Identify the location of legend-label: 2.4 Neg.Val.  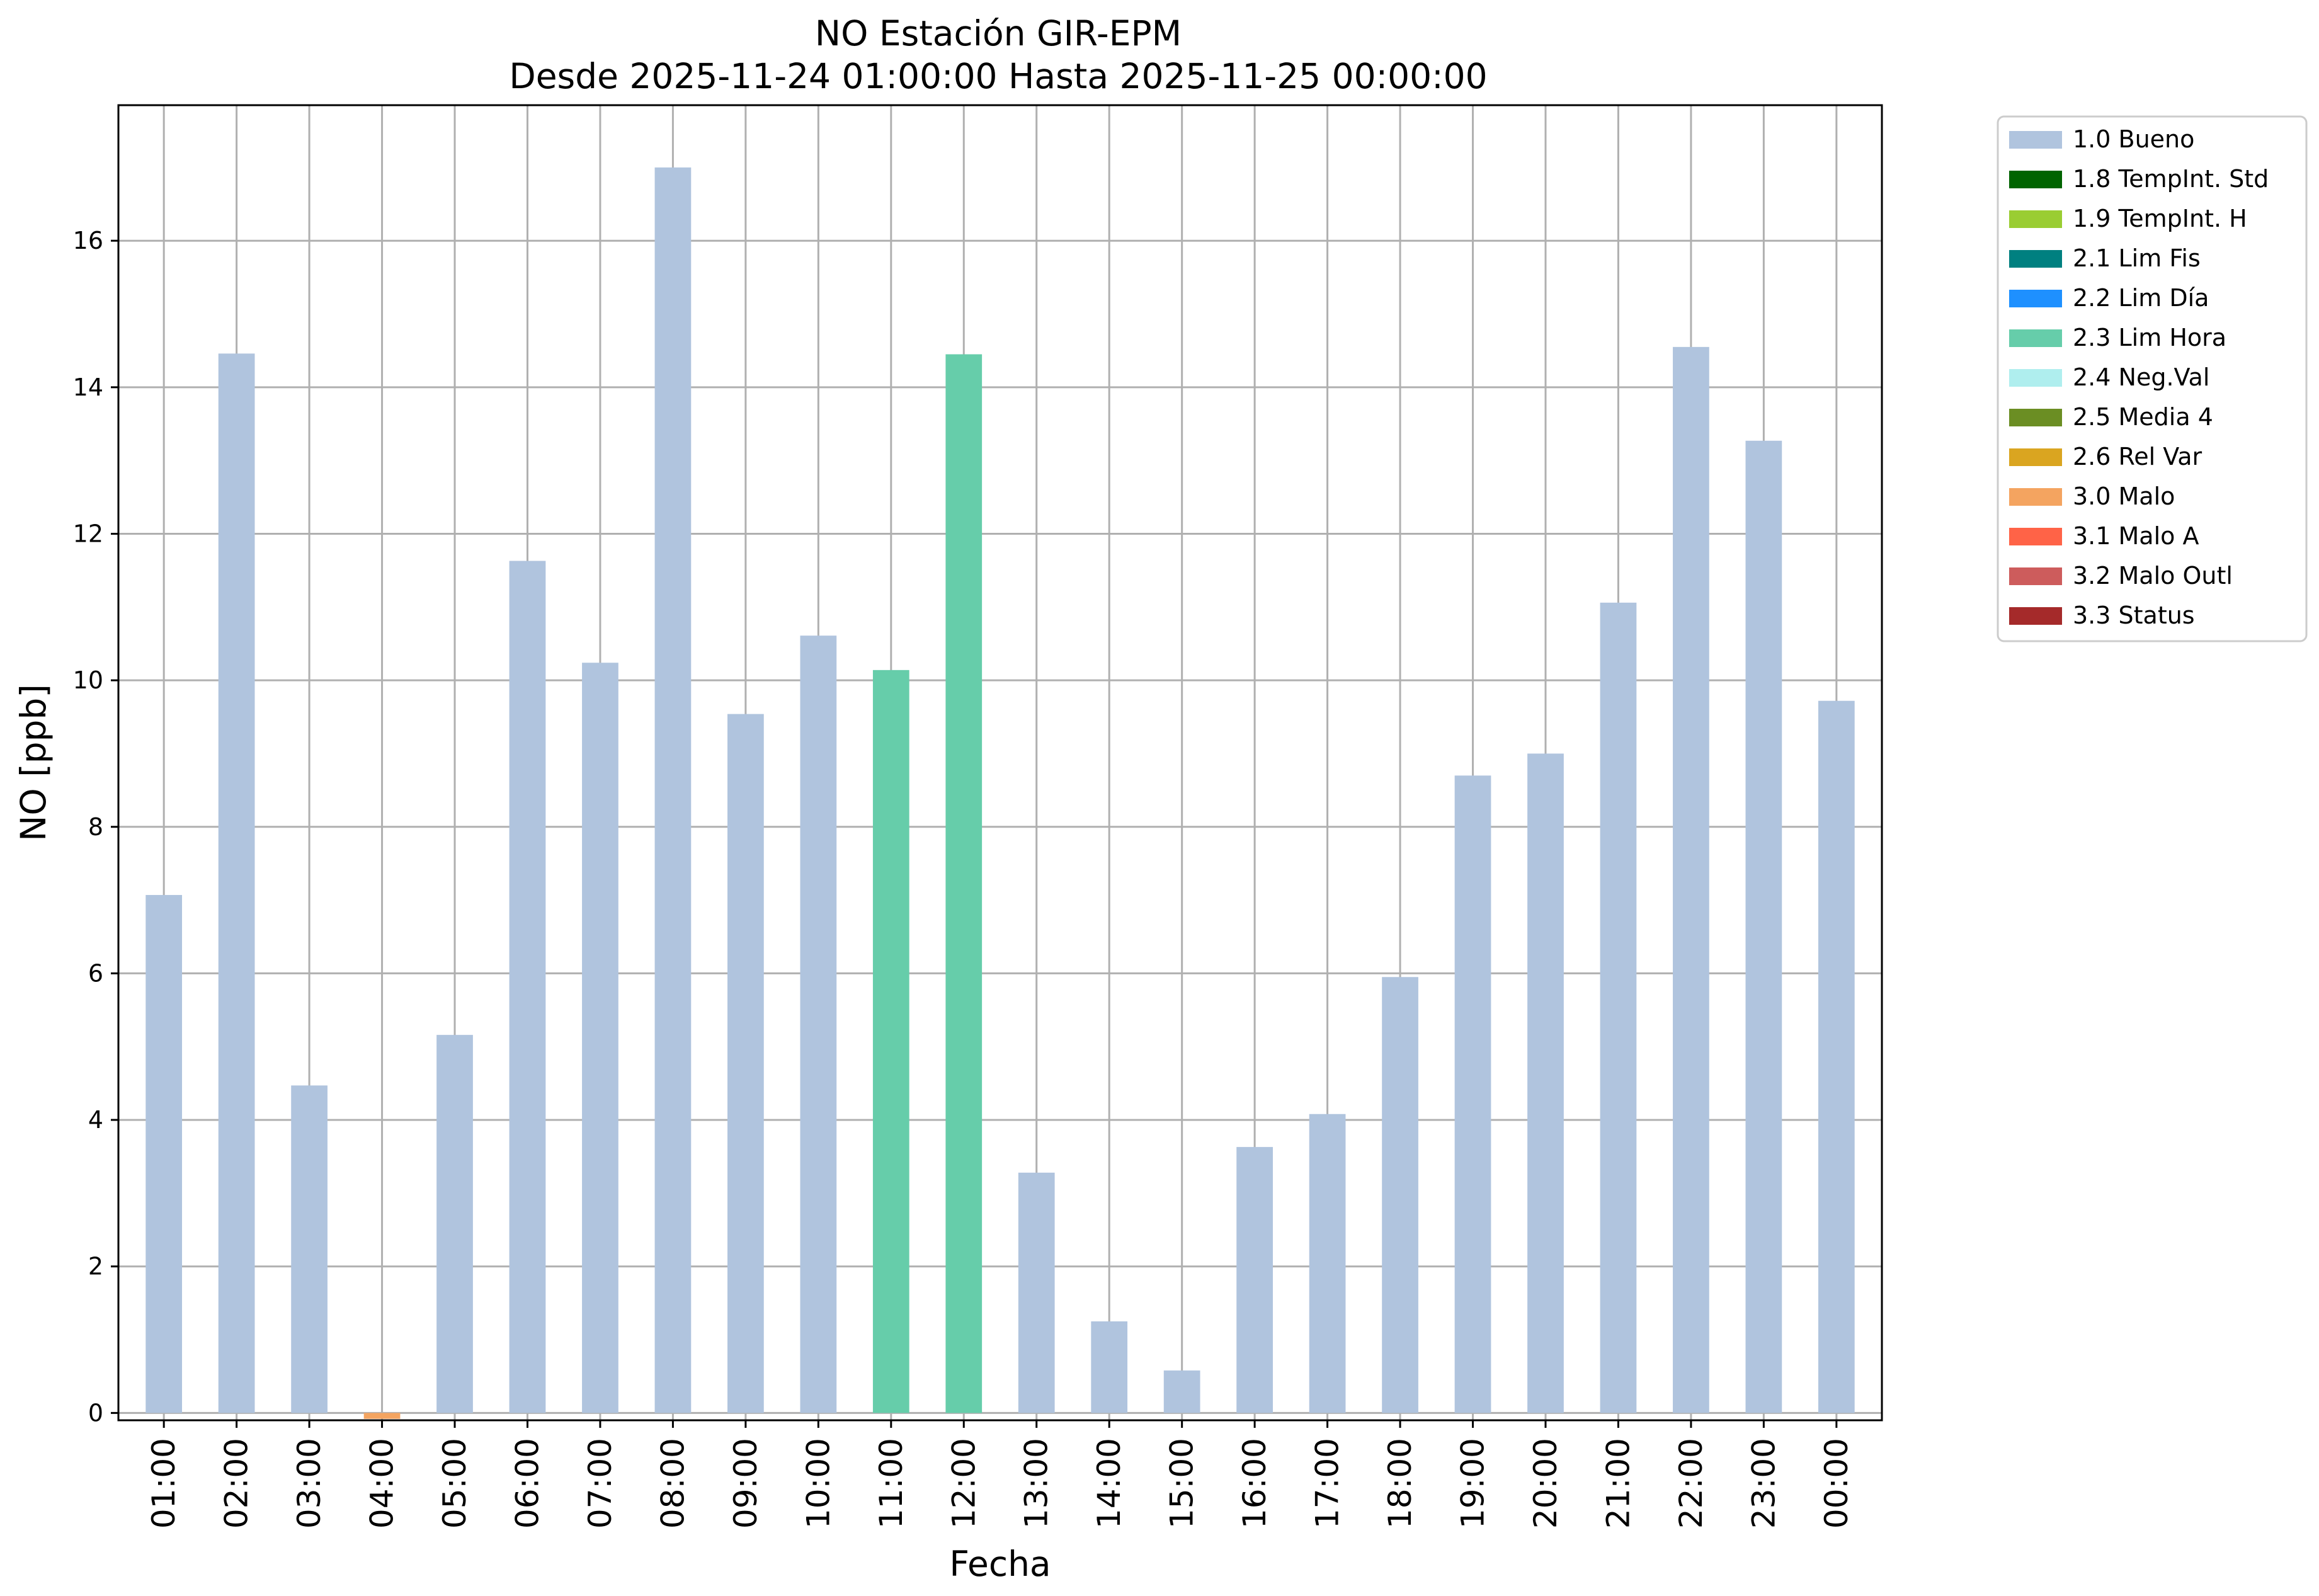
(2141, 377).